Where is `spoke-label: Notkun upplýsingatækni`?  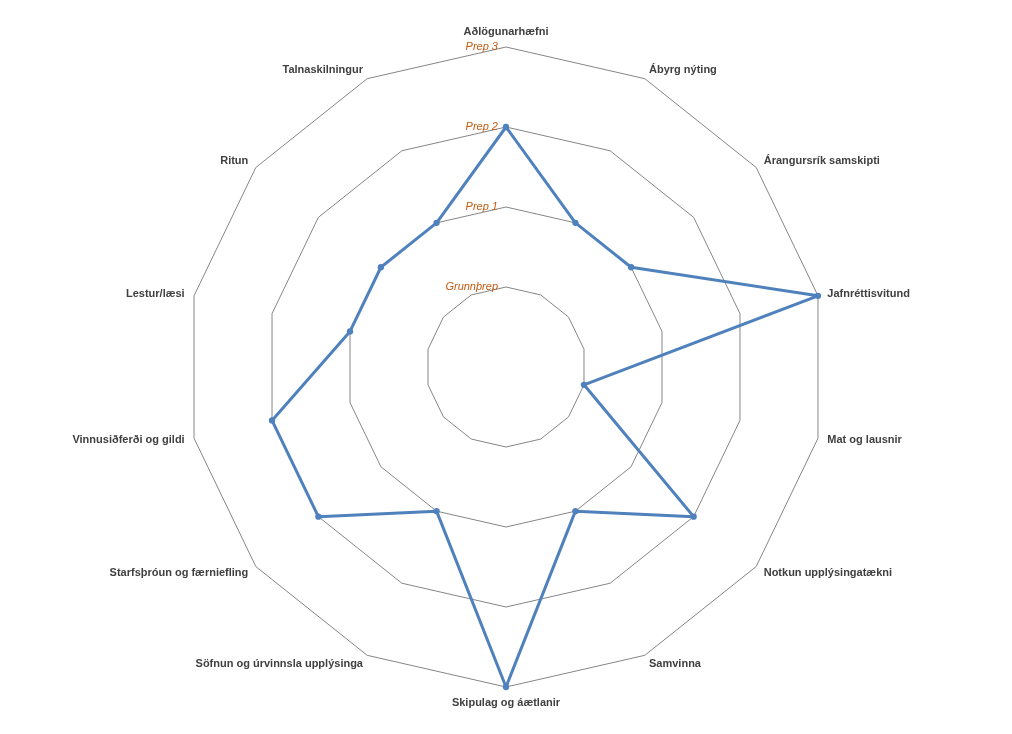
spoke-label: Notkun upplýsingatækni is located at coordinates (828, 571).